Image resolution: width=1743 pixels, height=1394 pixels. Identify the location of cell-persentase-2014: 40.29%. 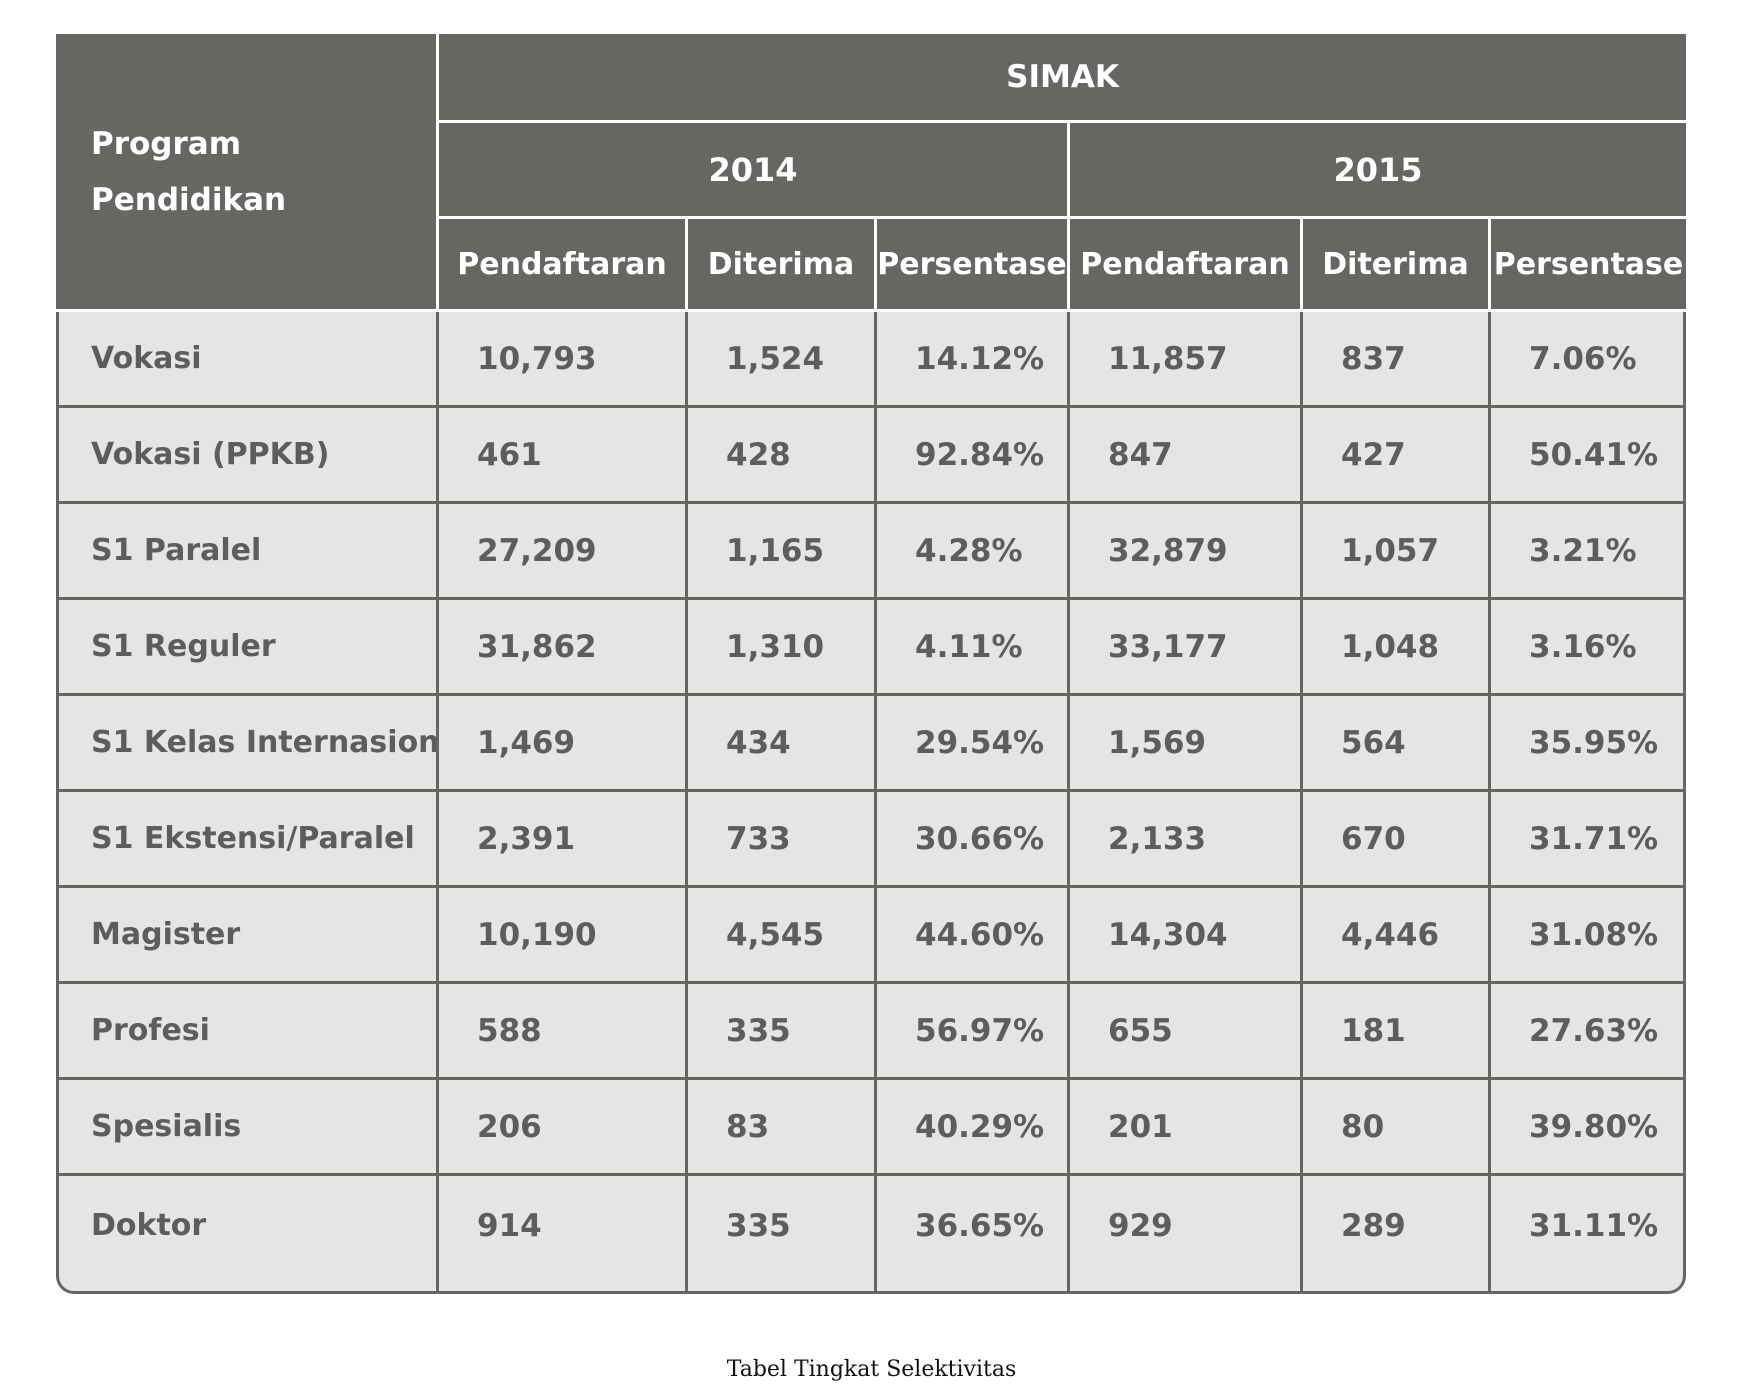
(973, 1128).